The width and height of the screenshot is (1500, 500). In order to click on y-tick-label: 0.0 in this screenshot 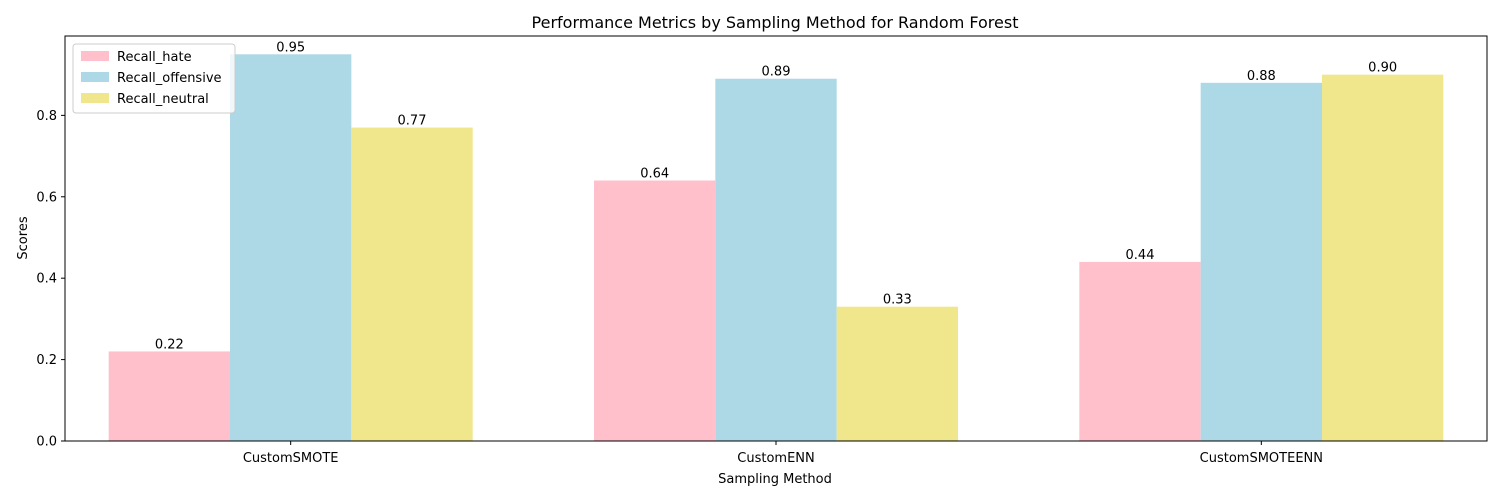, I will do `click(46, 442)`.